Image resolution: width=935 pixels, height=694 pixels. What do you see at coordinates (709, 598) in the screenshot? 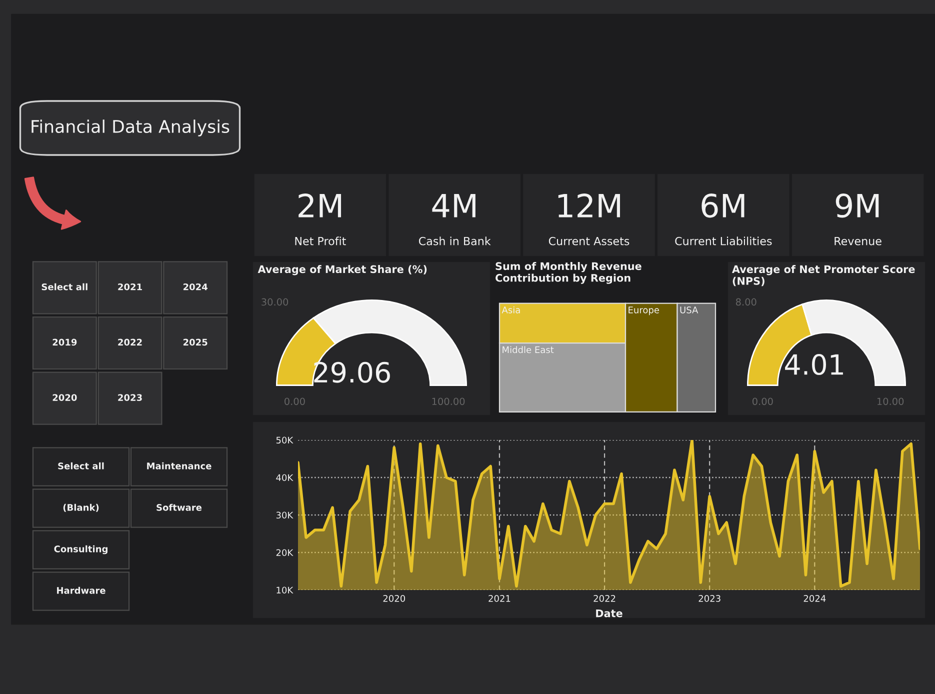
I see `x-tick-label: 2023` at bounding box center [709, 598].